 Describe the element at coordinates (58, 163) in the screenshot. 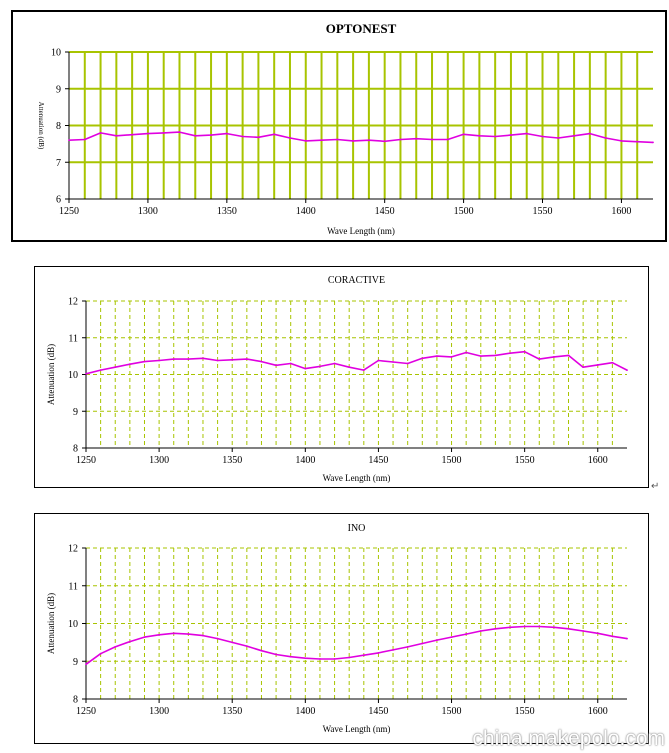

I see `optonest-y-tick-label: 7` at that location.